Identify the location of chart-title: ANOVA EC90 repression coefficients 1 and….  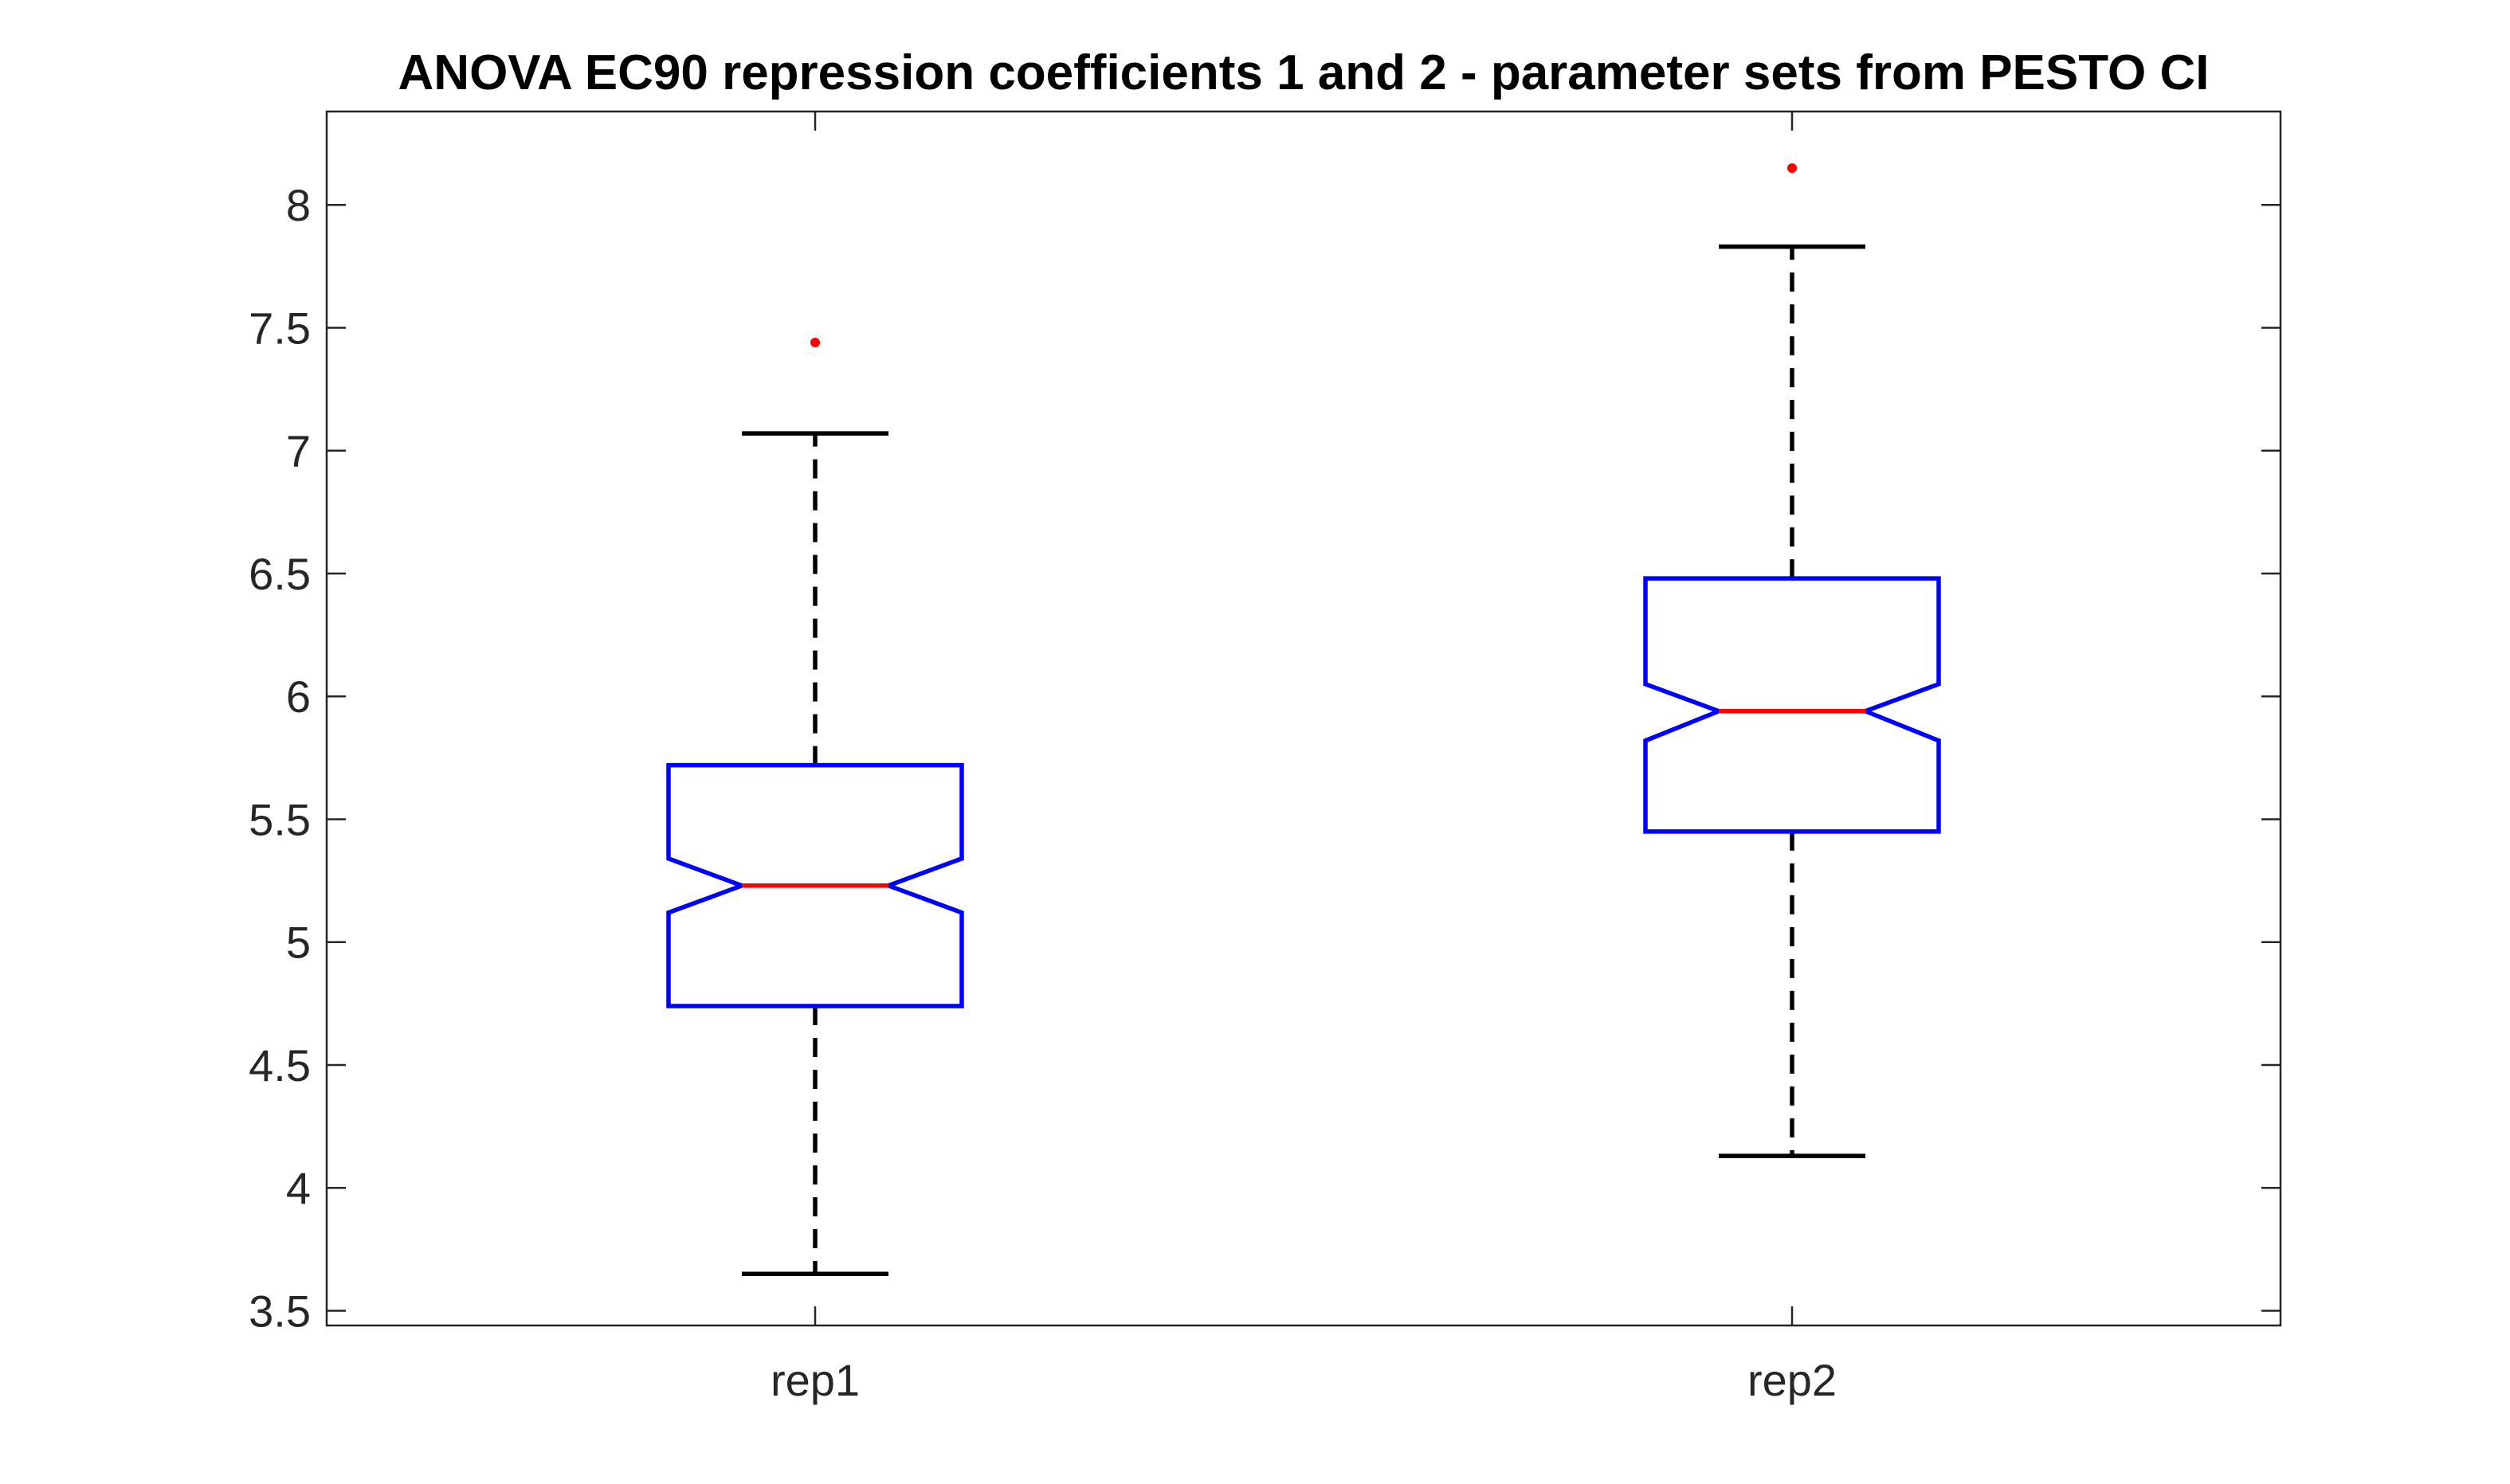
(1304, 72).